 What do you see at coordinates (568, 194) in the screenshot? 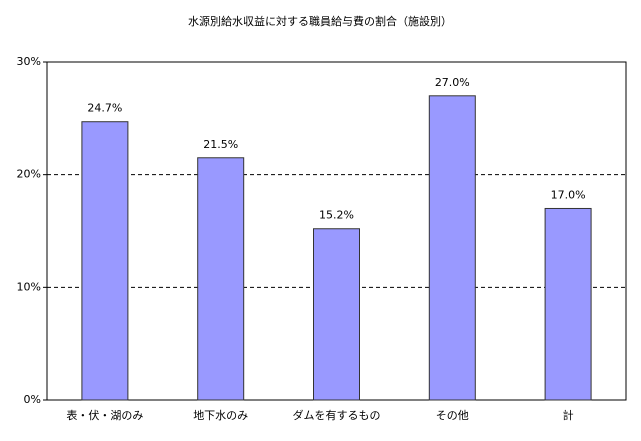
I see `value-label: 17.0%` at bounding box center [568, 194].